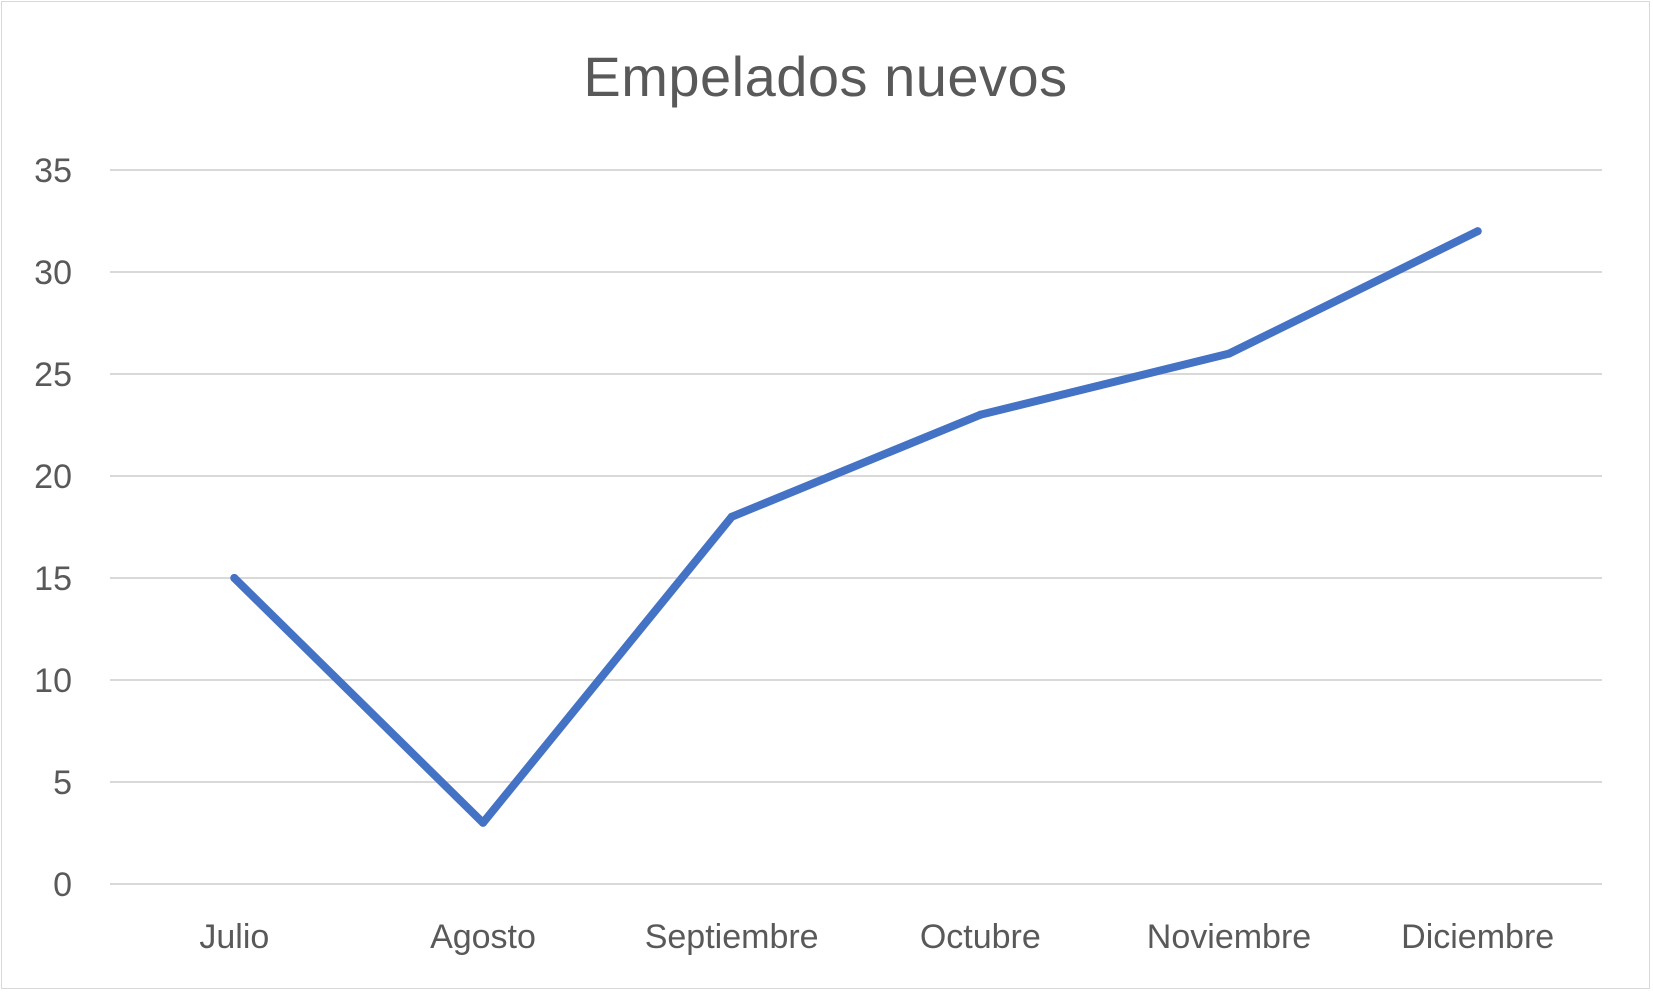 This screenshot has height=992, width=1653. I want to click on y-tick-label: 0, so click(62, 885).